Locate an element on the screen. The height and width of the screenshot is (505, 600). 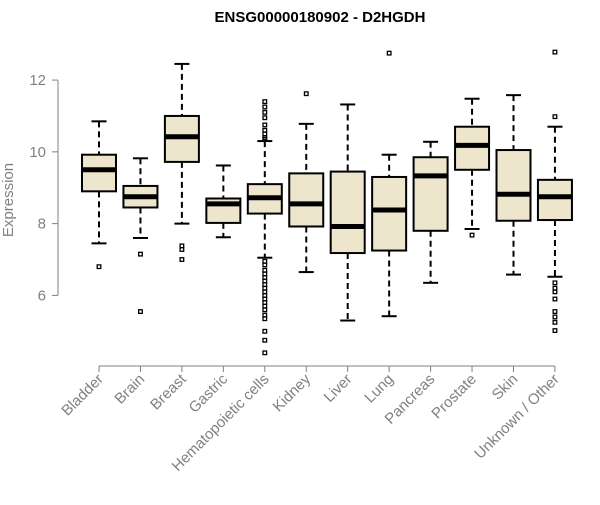
y-axis-label: Expression is located at coordinates (8, 200).